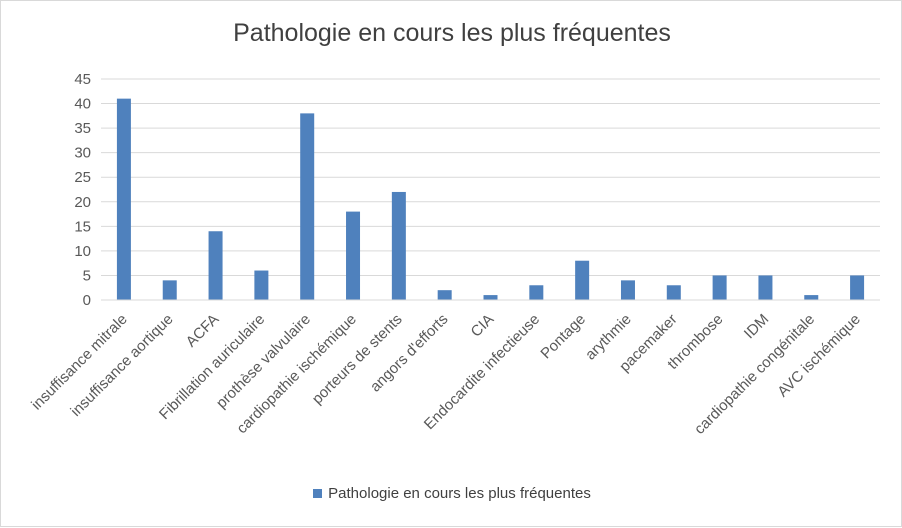  What do you see at coordinates (82, 251) in the screenshot?
I see `y-tick-label: 10` at bounding box center [82, 251].